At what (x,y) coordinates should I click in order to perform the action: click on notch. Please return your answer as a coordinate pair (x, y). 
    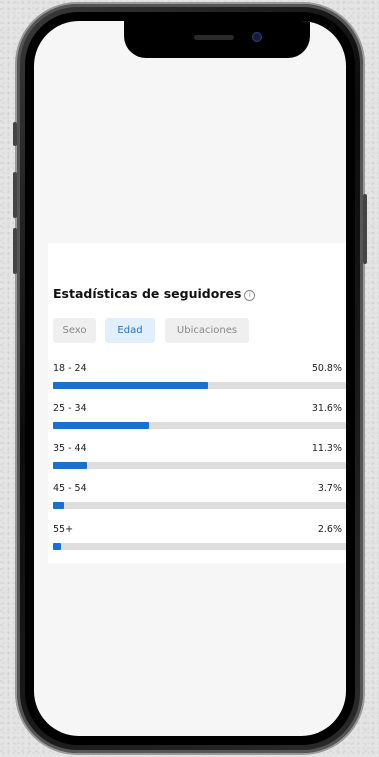
    Looking at the image, I should click on (217, 39).